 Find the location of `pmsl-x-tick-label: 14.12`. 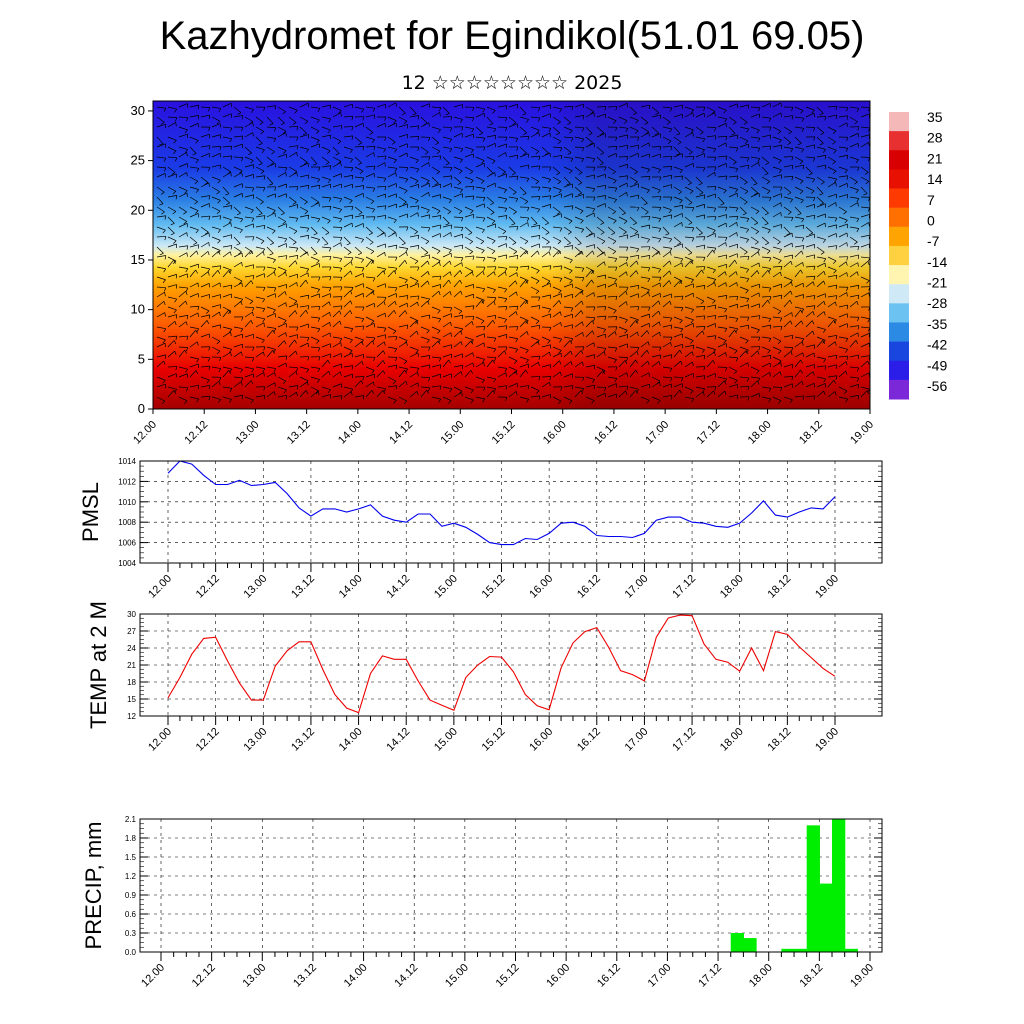

pmsl-x-tick-label: 14.12 is located at coordinates (398, 587).